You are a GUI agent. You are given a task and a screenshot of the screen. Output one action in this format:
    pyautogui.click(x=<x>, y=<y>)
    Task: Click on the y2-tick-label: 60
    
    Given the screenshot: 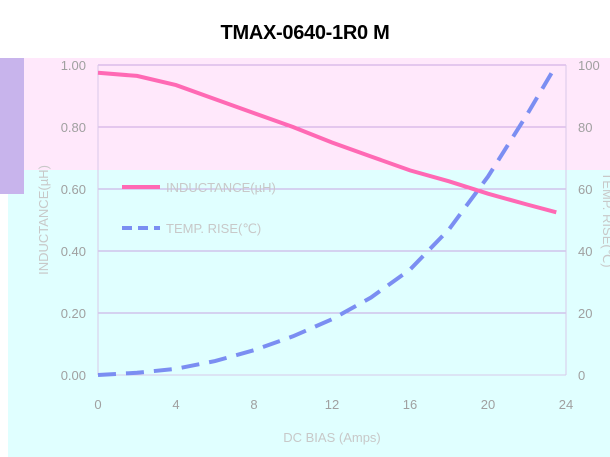 What is the action you would take?
    pyautogui.click(x=585, y=189)
    